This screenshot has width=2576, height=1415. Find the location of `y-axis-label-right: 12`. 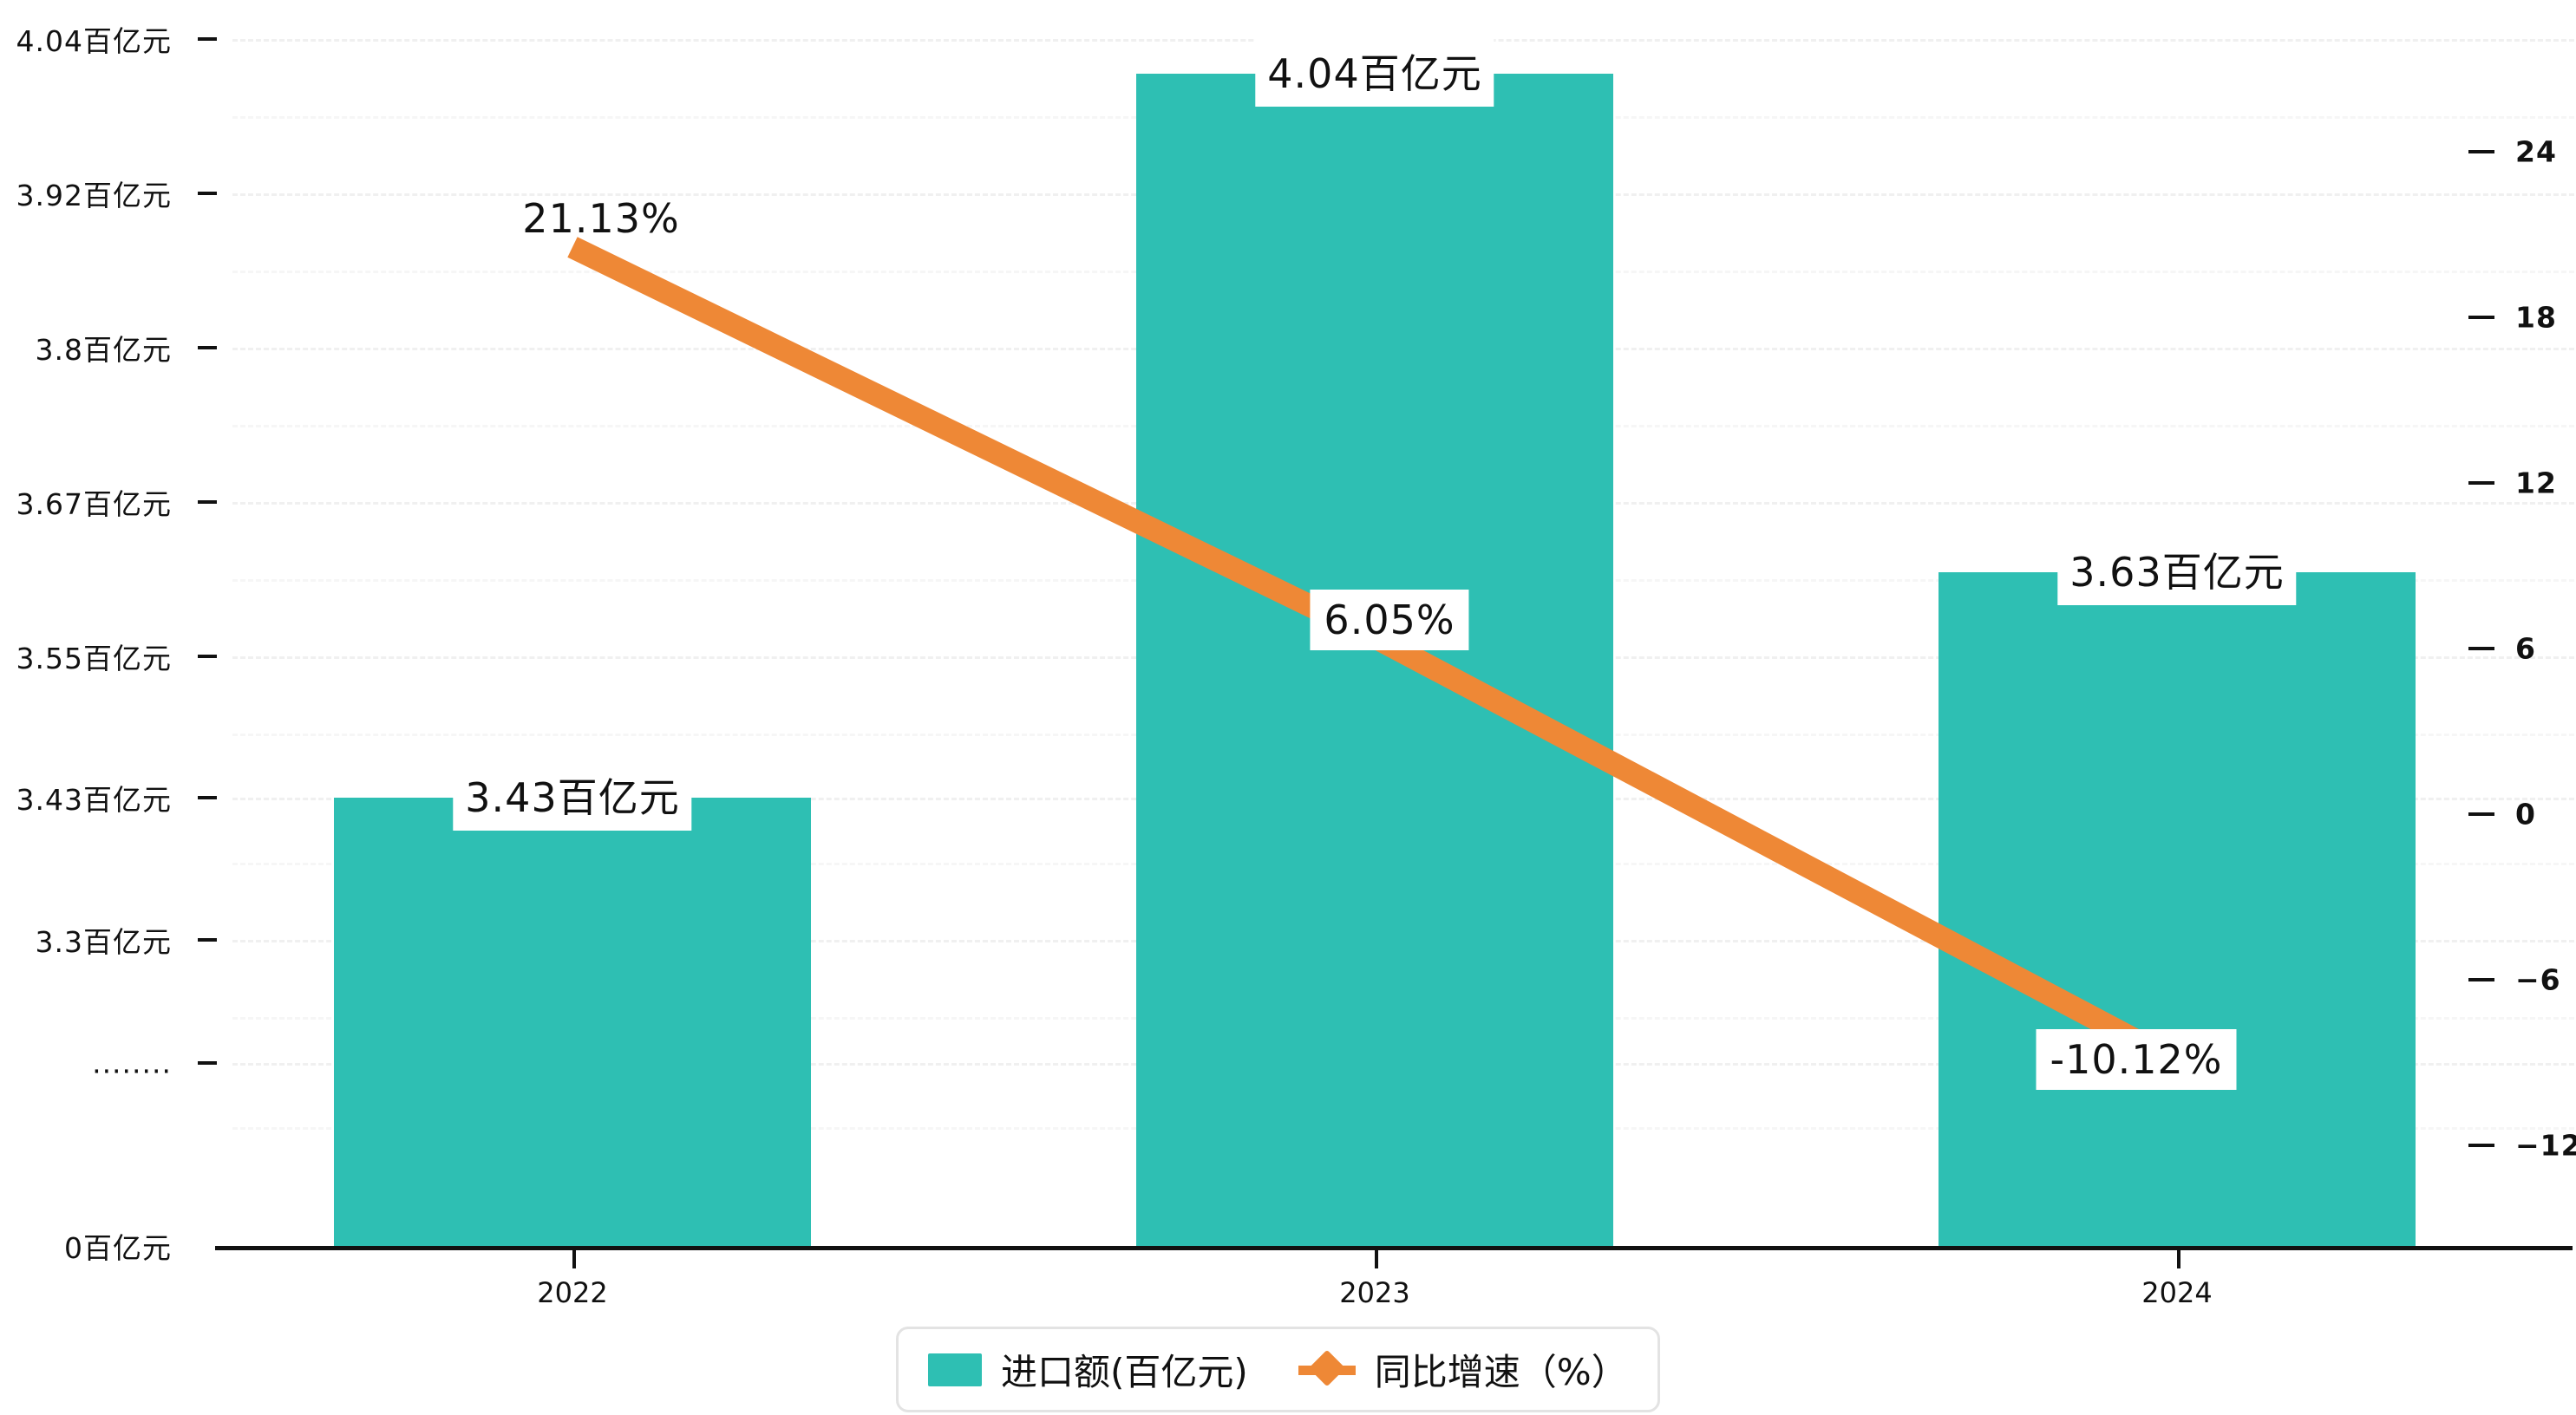

y-axis-label-right: 12 is located at coordinates (2536, 483).